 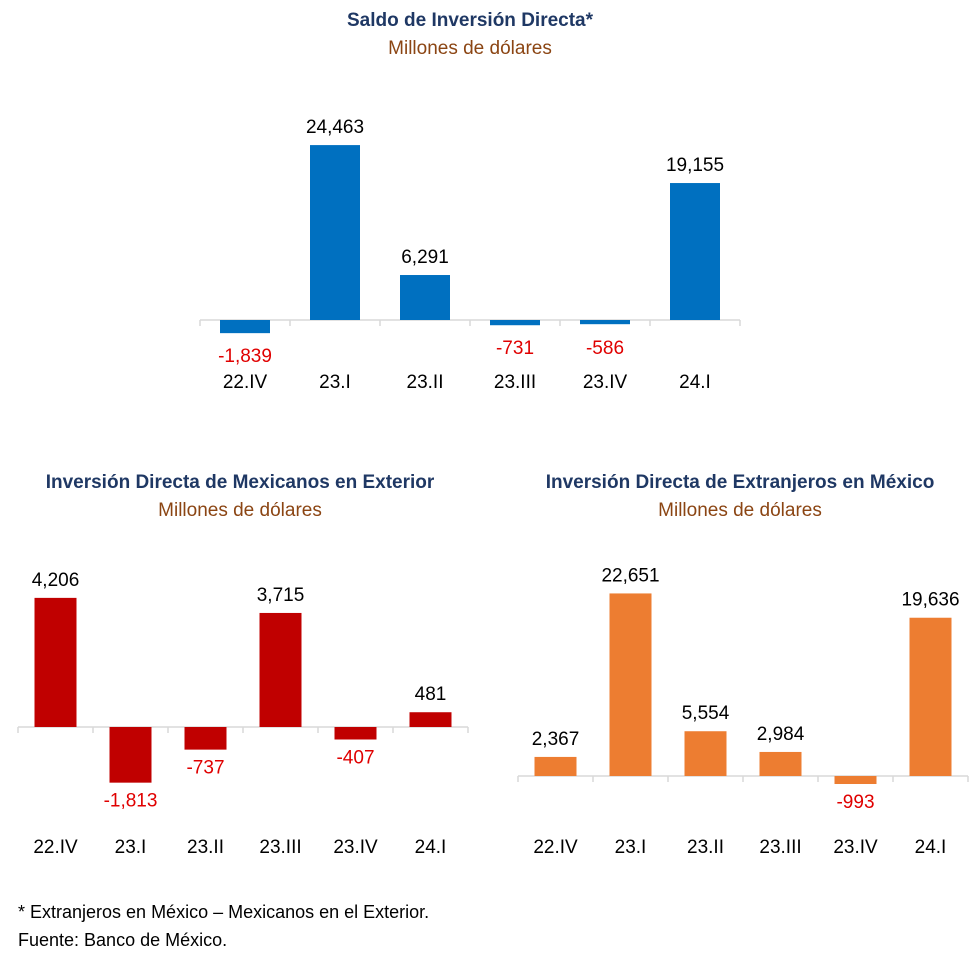 I want to click on data-label: 19,636, so click(x=930, y=600).